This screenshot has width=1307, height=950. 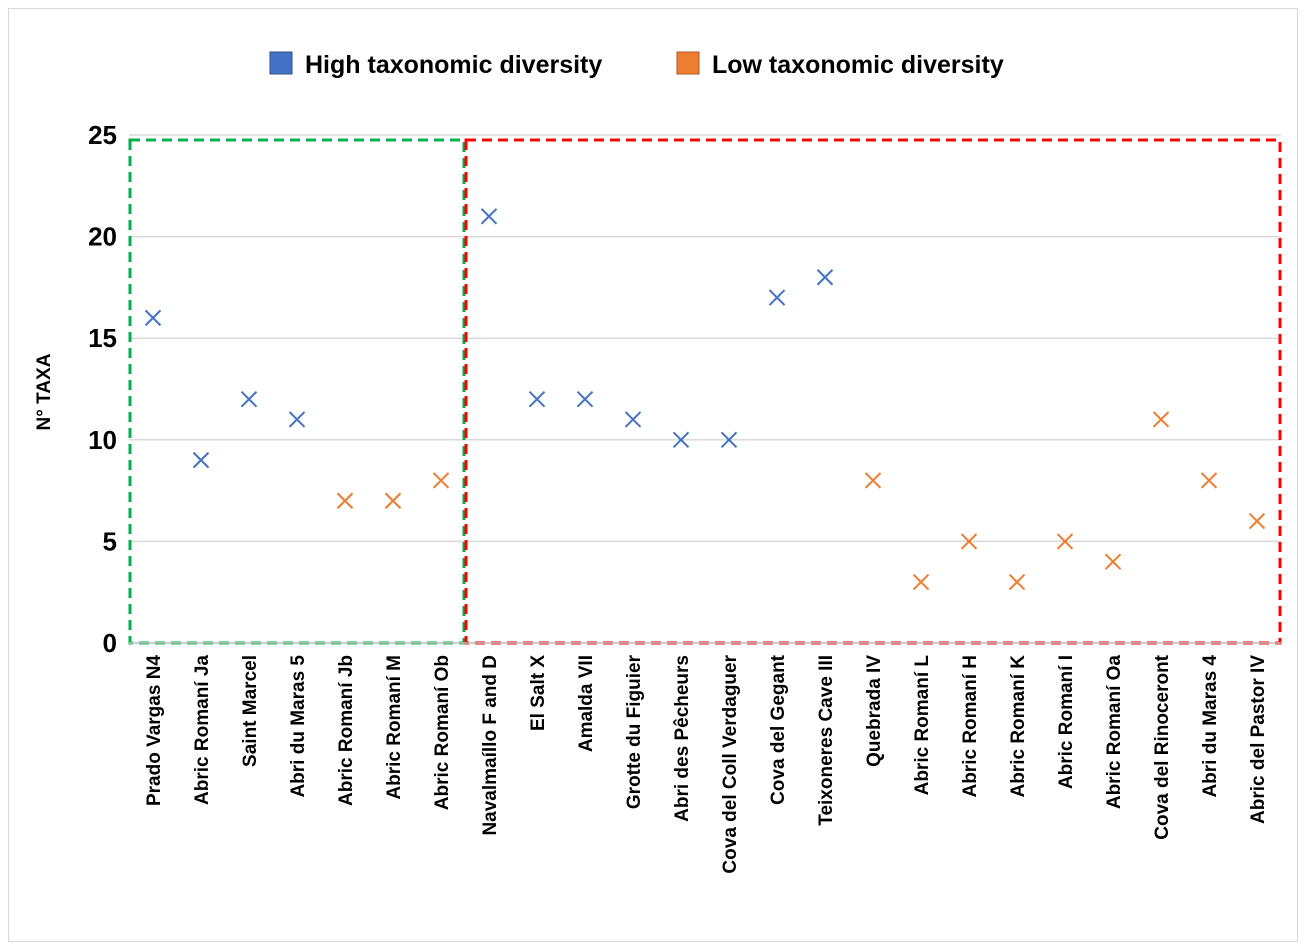 I want to click on x-category-label: Teixoneres Cave III, so click(x=826, y=740).